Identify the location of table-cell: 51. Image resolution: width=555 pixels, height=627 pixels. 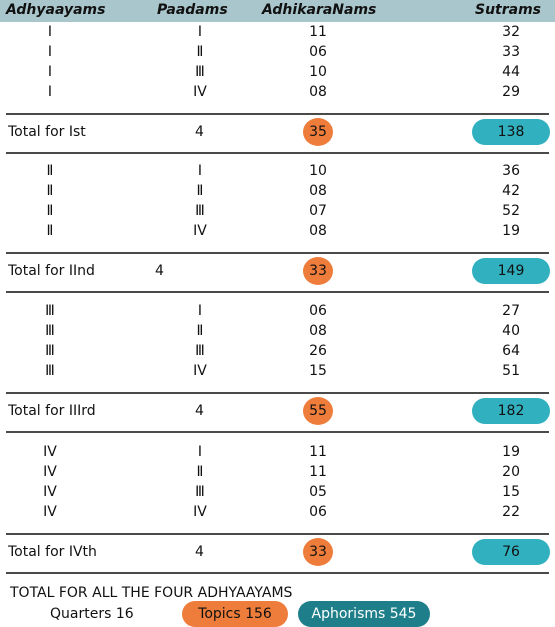
(511, 371).